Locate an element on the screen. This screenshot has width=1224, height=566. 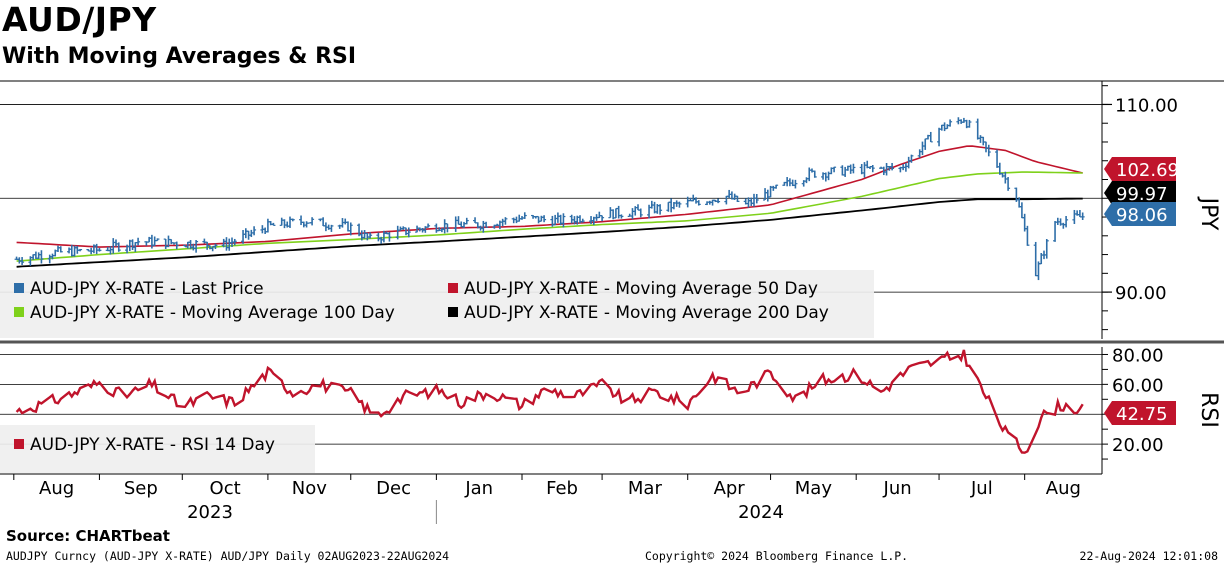
rsi-last-value-label: 42.75 is located at coordinates (1142, 414).